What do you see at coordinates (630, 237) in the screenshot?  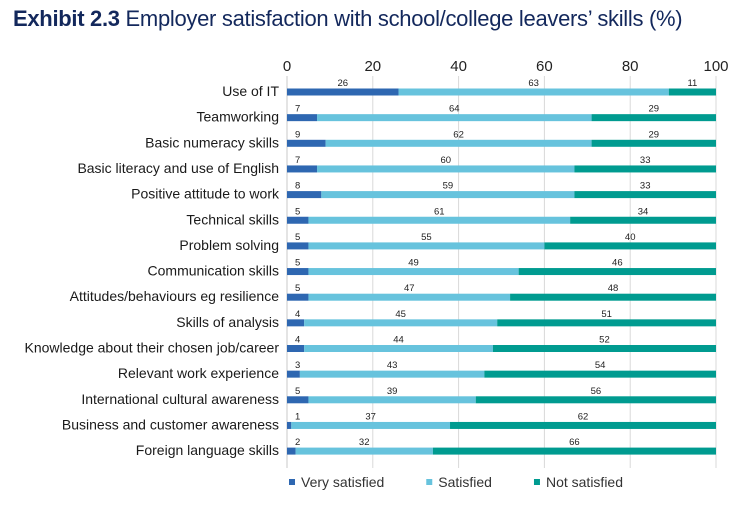 I see `data-label: 40` at bounding box center [630, 237].